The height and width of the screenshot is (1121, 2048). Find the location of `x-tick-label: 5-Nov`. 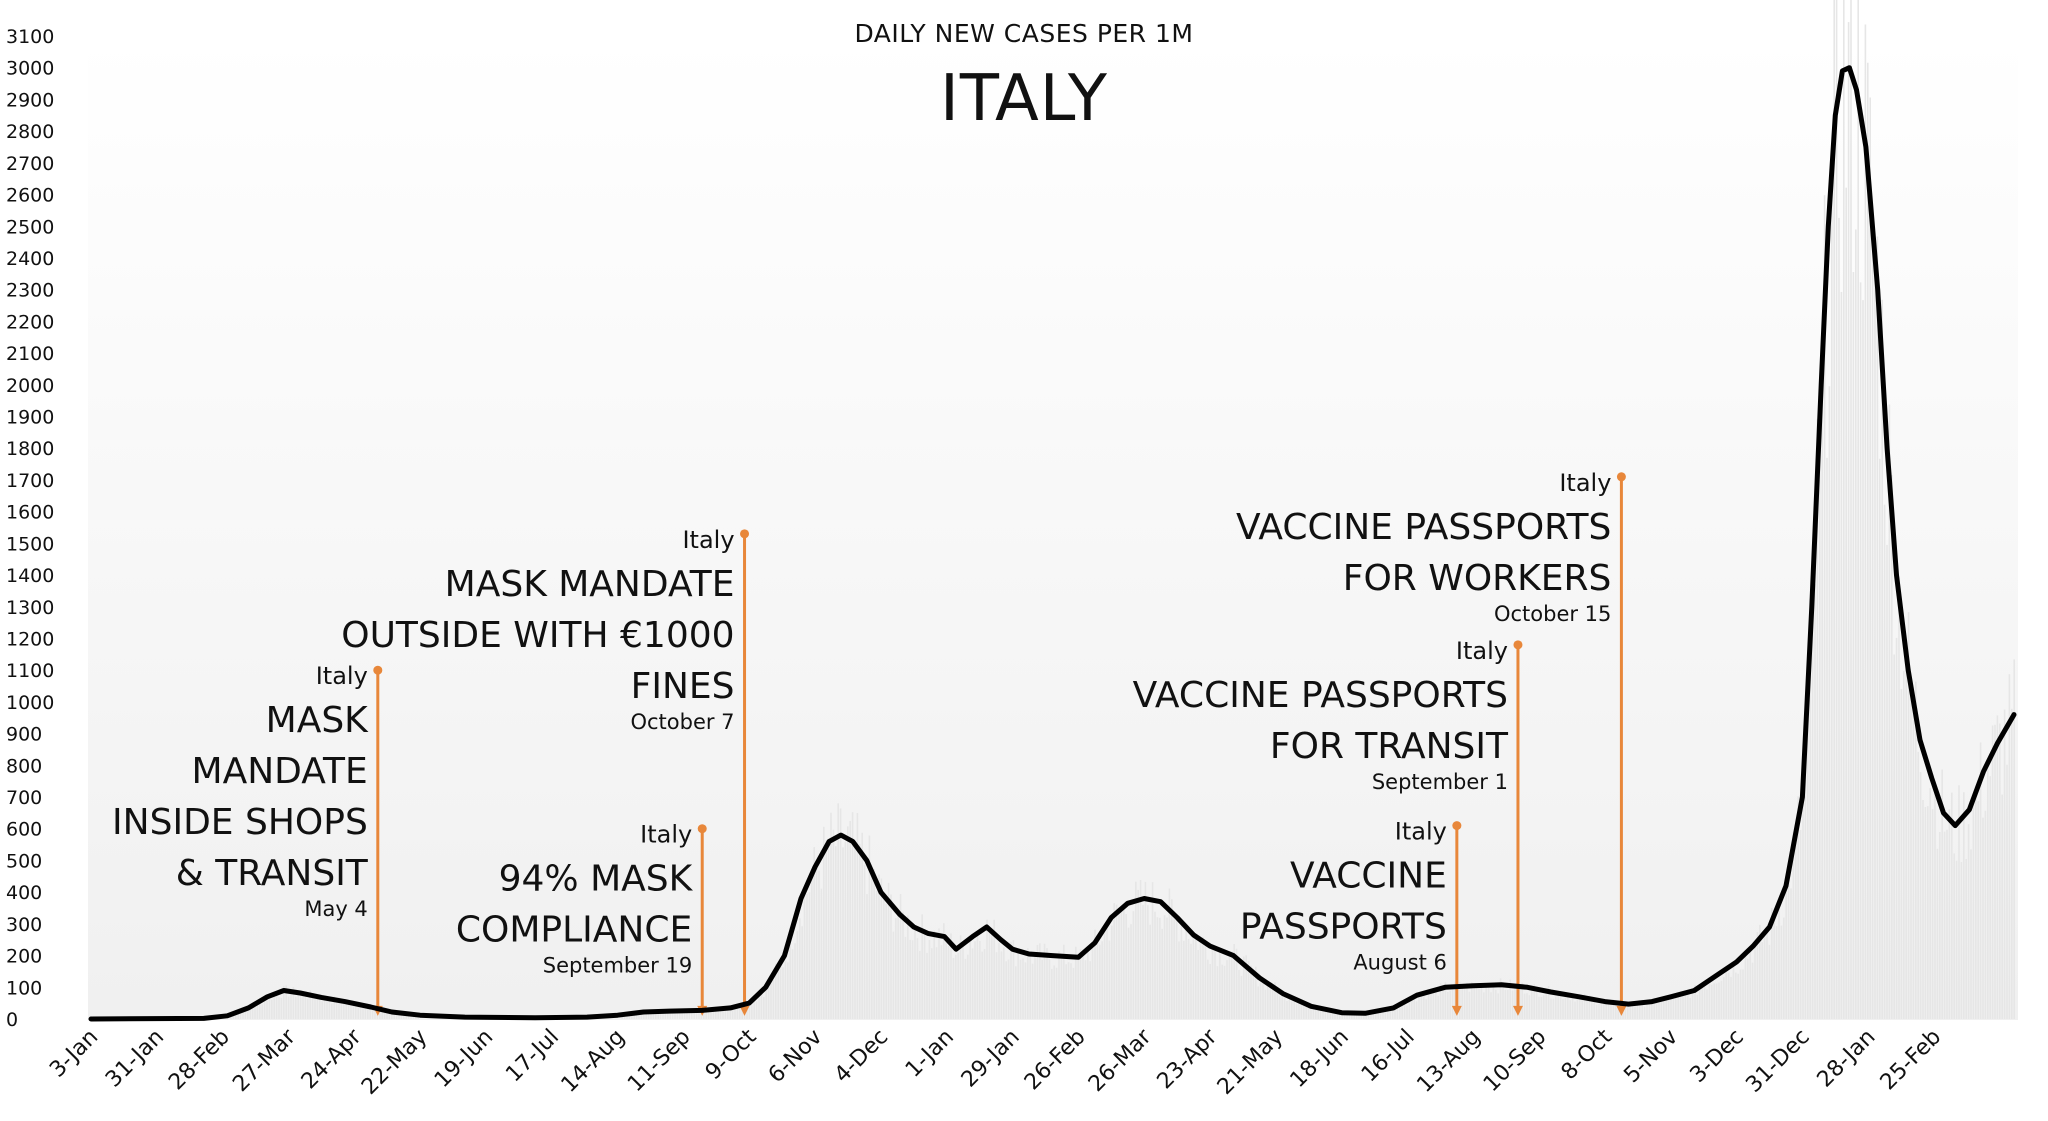

x-tick-label: 5-Nov is located at coordinates (1651, 1057).